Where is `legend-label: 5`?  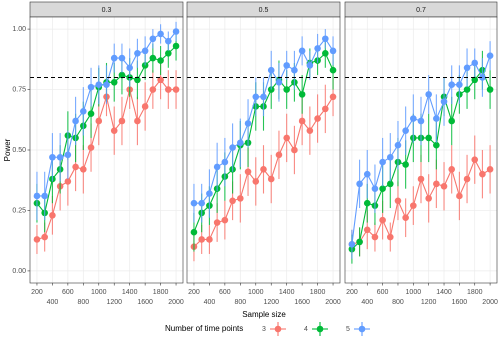 legend-label: 5 is located at coordinates (348, 329).